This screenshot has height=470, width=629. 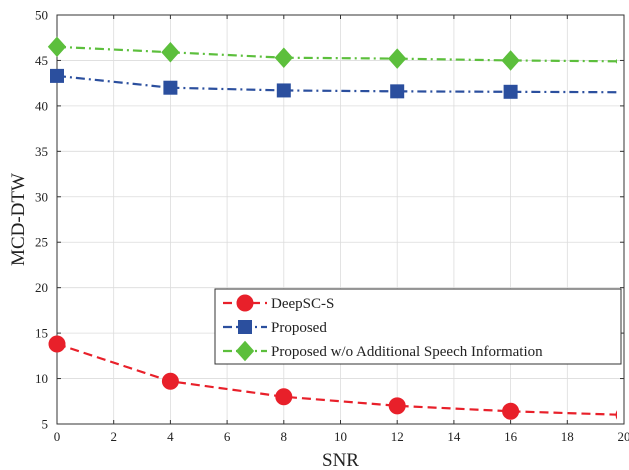 I want to click on legend-label: DeepSC-S, so click(x=302, y=304).